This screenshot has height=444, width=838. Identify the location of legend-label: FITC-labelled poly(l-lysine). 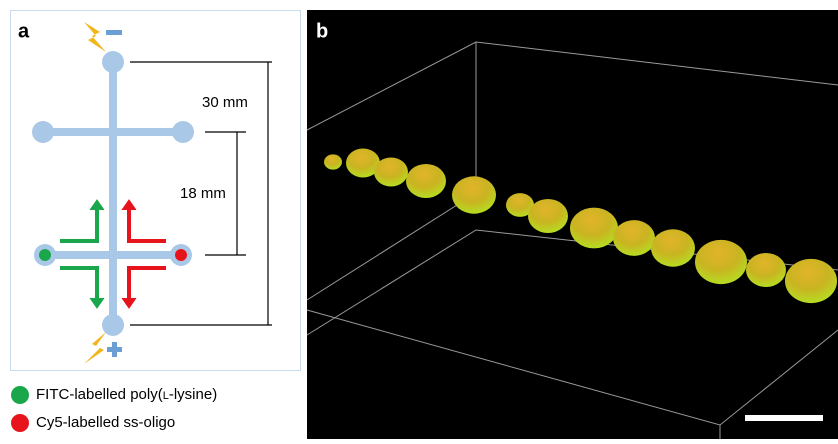
(126, 394).